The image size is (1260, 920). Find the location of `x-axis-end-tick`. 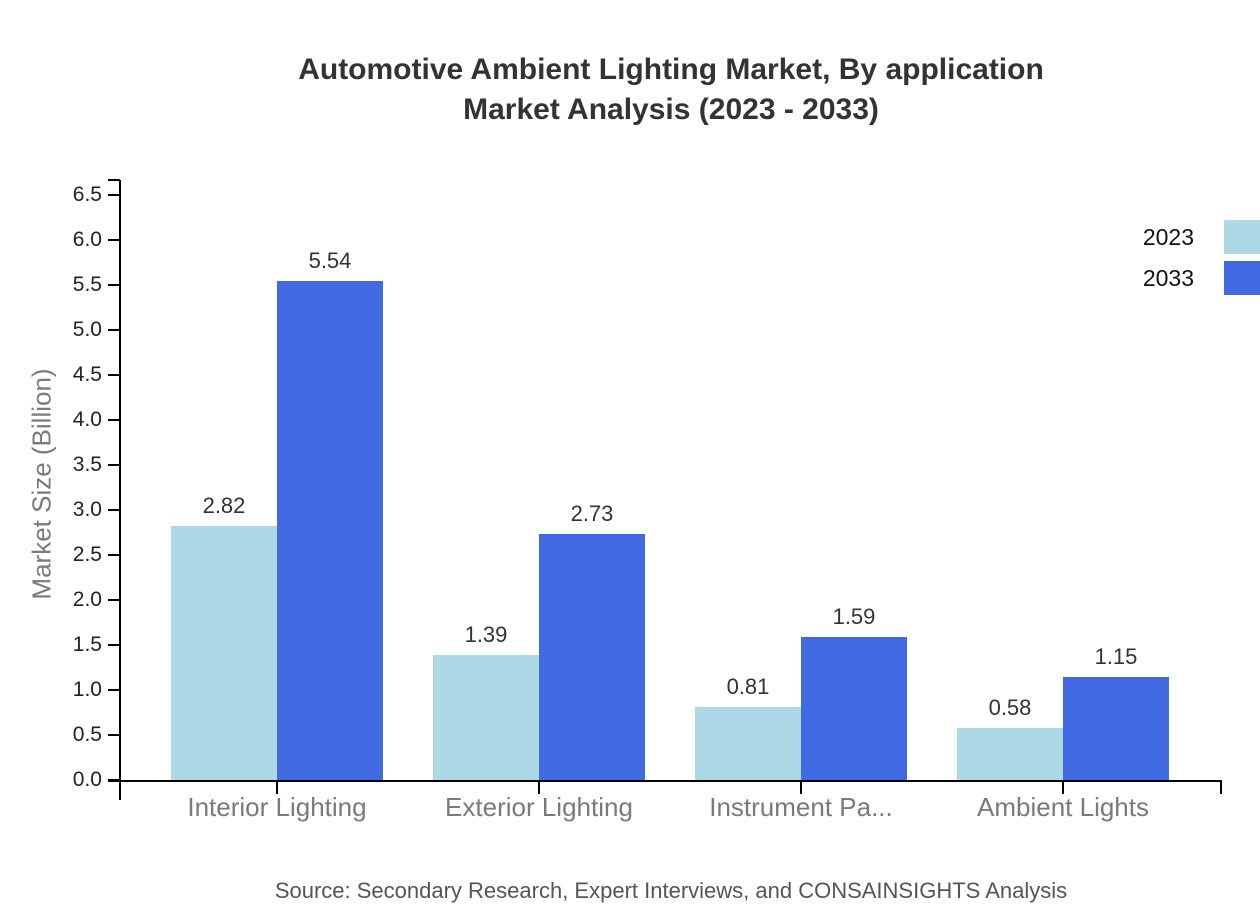

x-axis-end-tick is located at coordinates (1221, 787).